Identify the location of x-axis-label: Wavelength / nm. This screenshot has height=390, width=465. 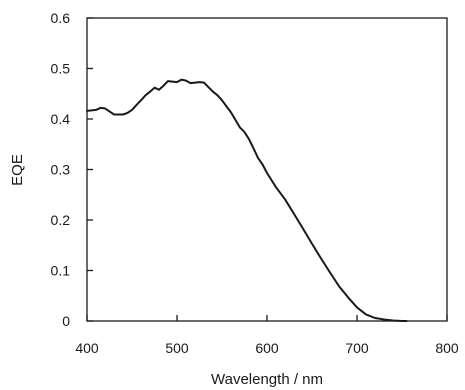
(267, 379).